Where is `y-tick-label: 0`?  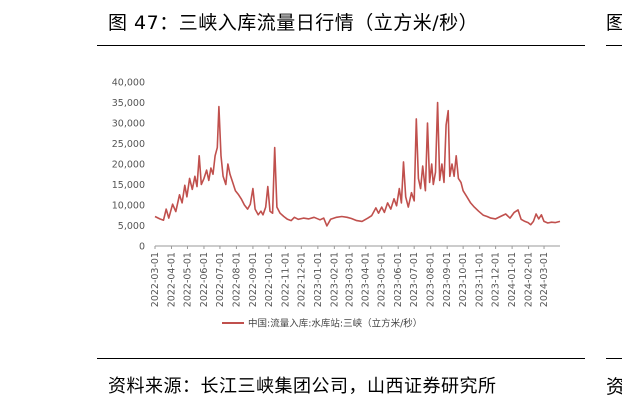 y-tick-label: 0 is located at coordinates (142, 247).